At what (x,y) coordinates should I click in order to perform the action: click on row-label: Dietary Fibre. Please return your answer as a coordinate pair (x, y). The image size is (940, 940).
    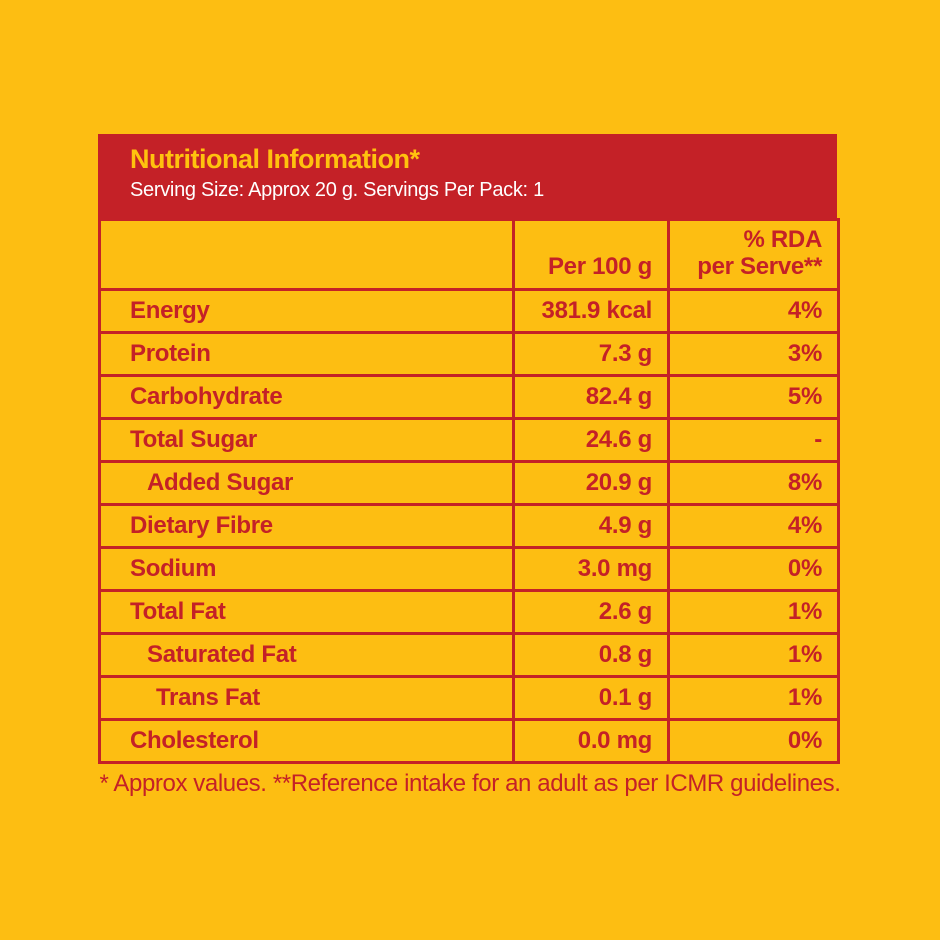
    Looking at the image, I should click on (306, 526).